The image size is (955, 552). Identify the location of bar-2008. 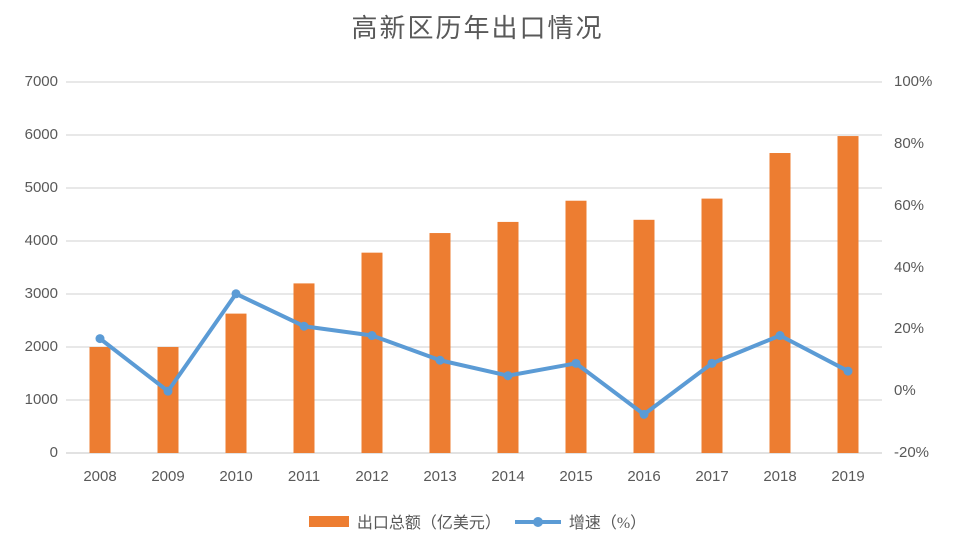
(100, 400).